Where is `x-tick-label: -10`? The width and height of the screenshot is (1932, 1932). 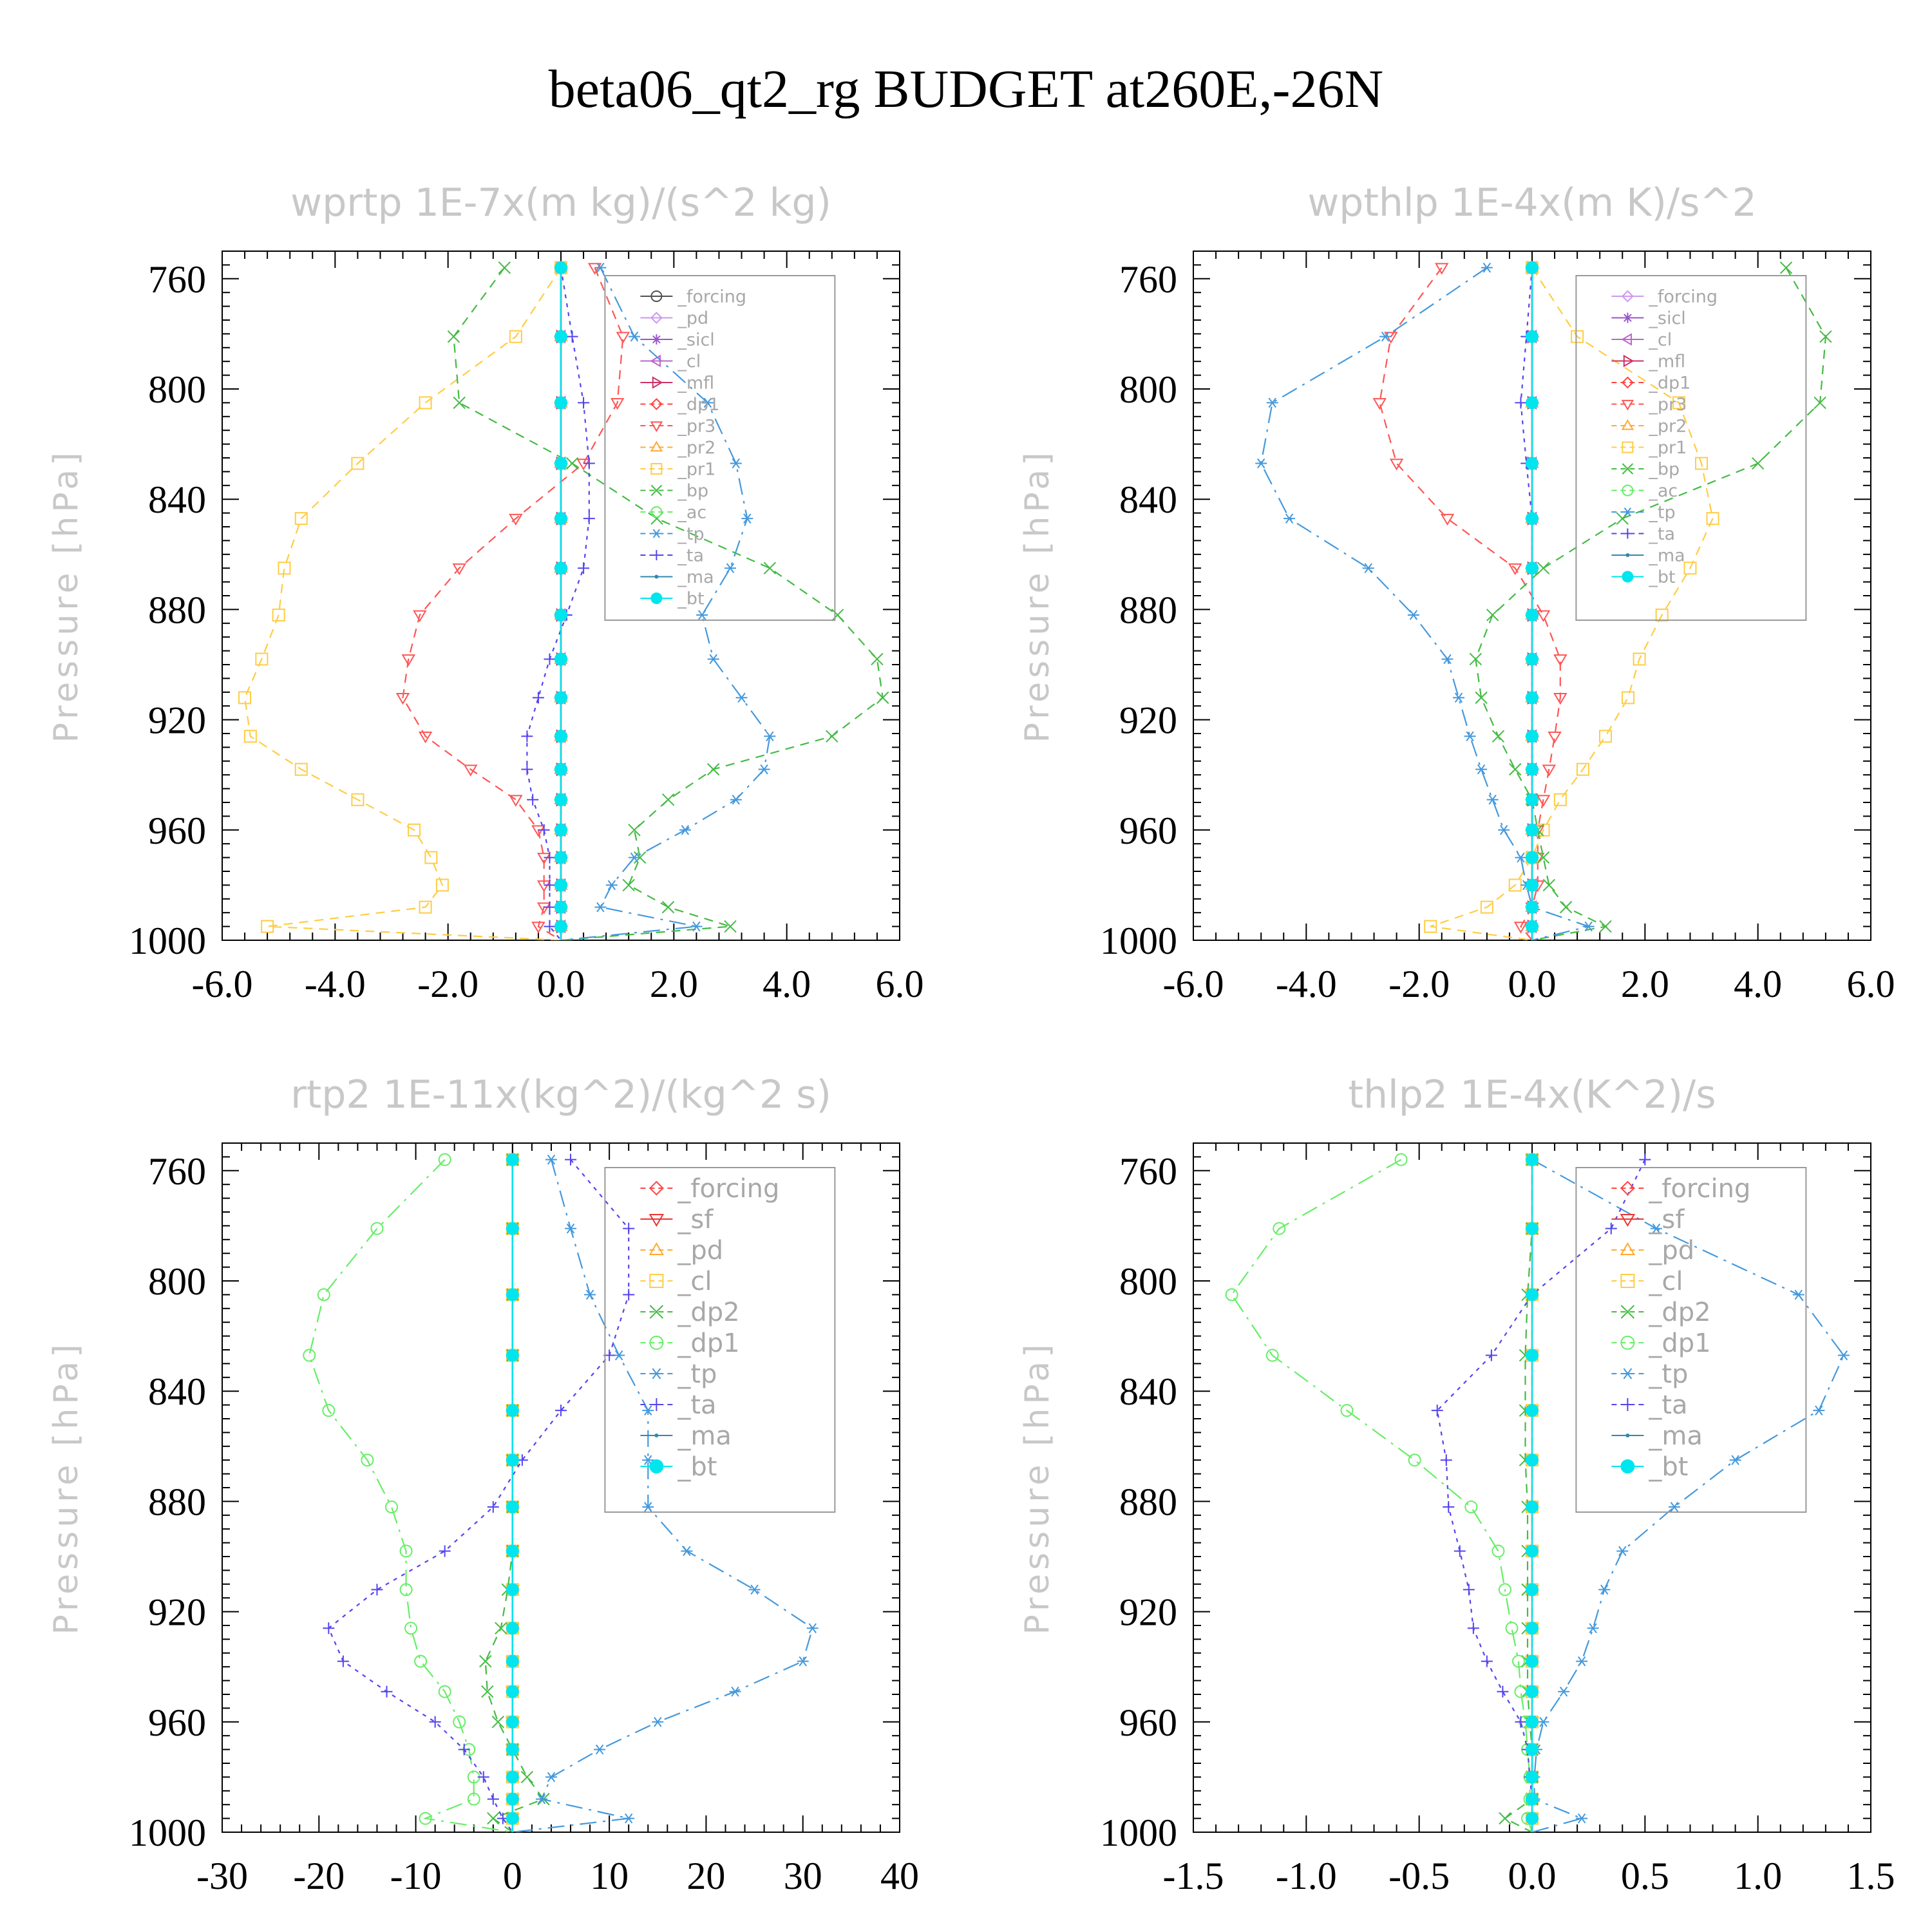
x-tick-label: -10 is located at coordinates (416, 1876).